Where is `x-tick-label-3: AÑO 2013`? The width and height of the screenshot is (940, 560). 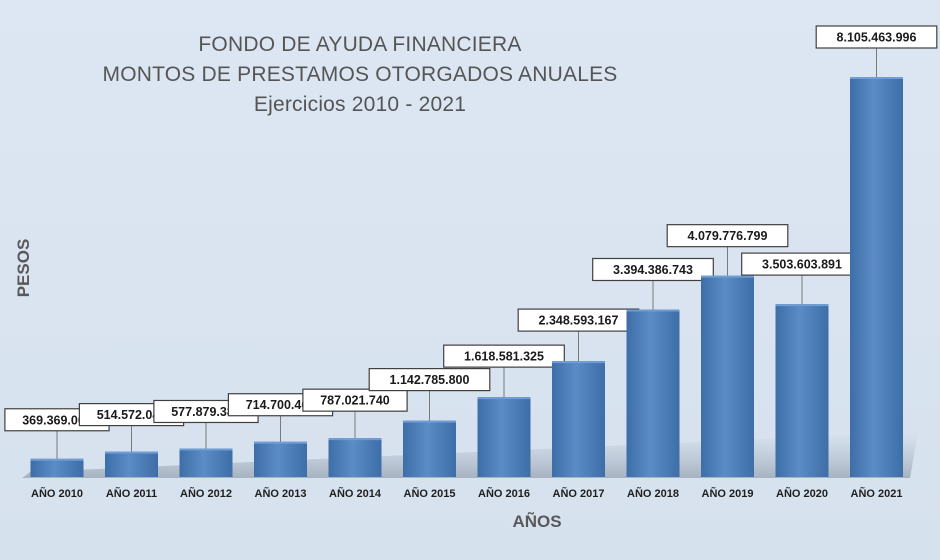
x-tick-label-3: AÑO 2013 is located at coordinates (281, 493).